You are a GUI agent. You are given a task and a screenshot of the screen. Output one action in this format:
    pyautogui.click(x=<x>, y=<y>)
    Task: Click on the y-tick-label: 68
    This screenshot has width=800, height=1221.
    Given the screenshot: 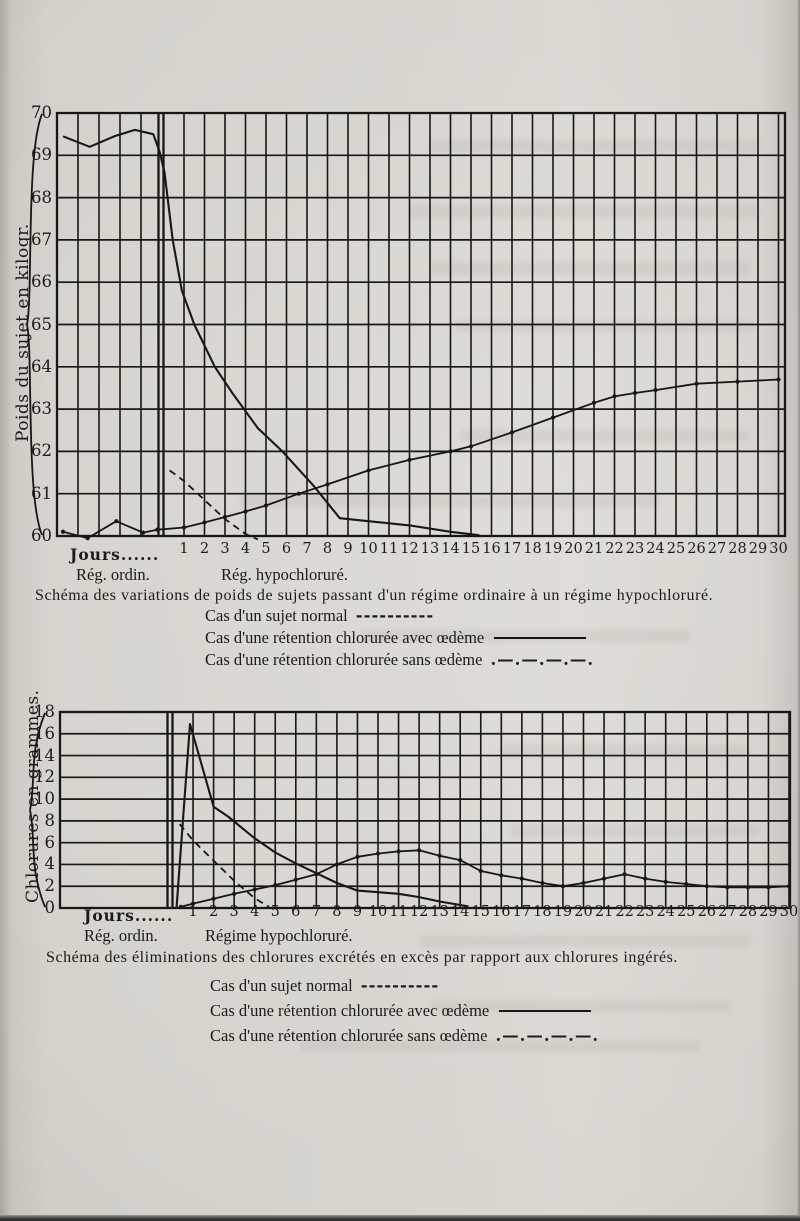 What is the action you would take?
    pyautogui.click(x=41, y=197)
    